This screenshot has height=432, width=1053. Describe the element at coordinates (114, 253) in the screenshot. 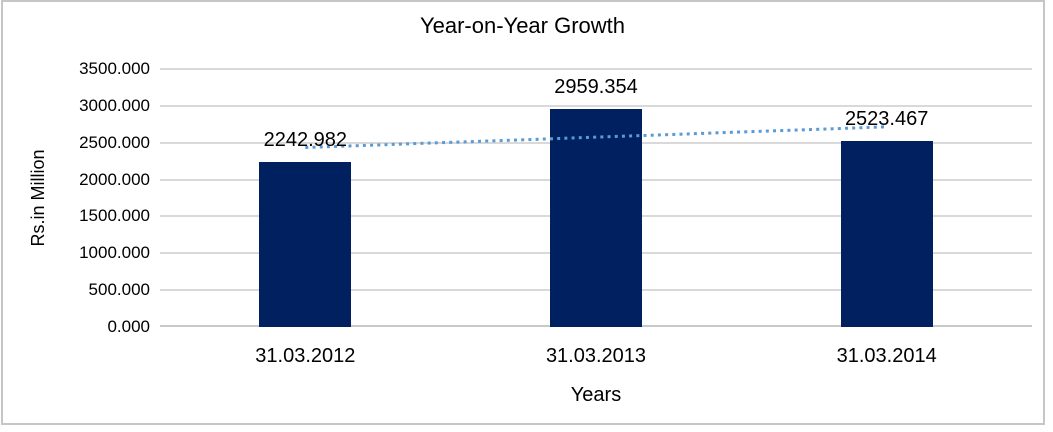

I see `y-tick-label: 1000.000` at that location.